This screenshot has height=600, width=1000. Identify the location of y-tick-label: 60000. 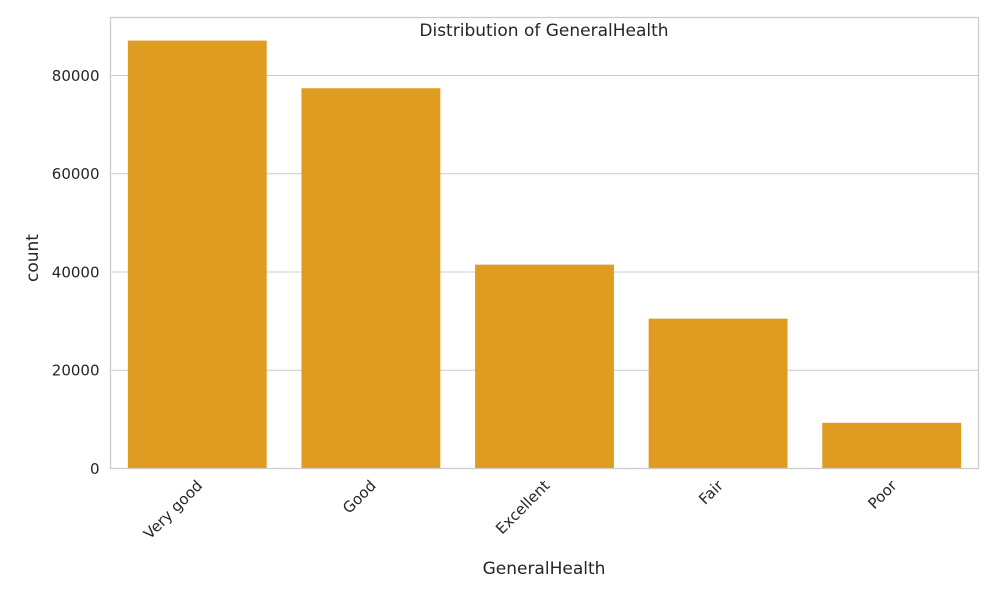
(76, 174).